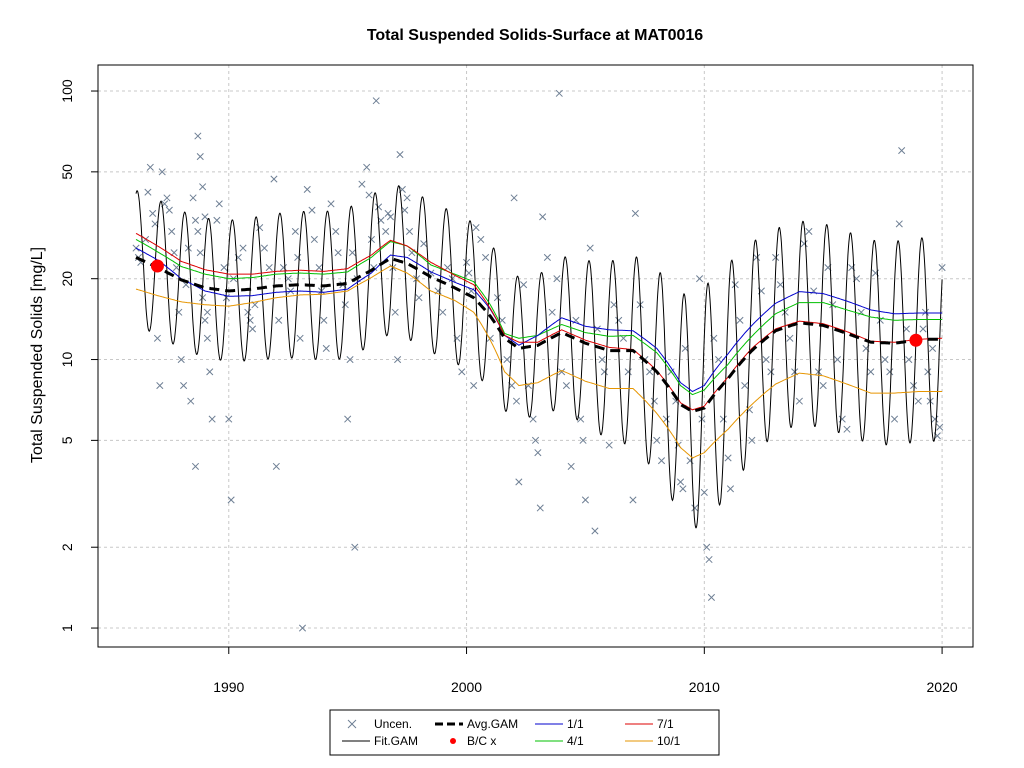 This screenshot has height=768, width=1024. I want to click on y-tick-label: 100, so click(67, 91).